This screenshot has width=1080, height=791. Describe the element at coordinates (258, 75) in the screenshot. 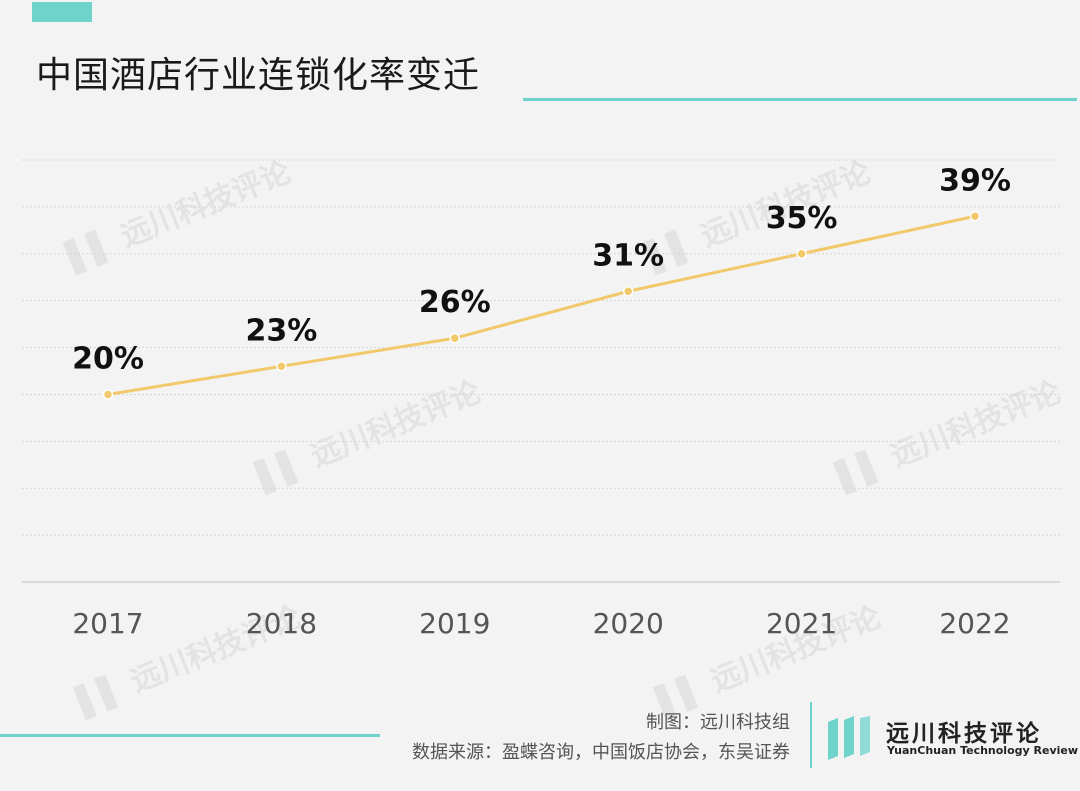

I see `chart-title: 中国酒店行业连锁化率变迁` at that location.